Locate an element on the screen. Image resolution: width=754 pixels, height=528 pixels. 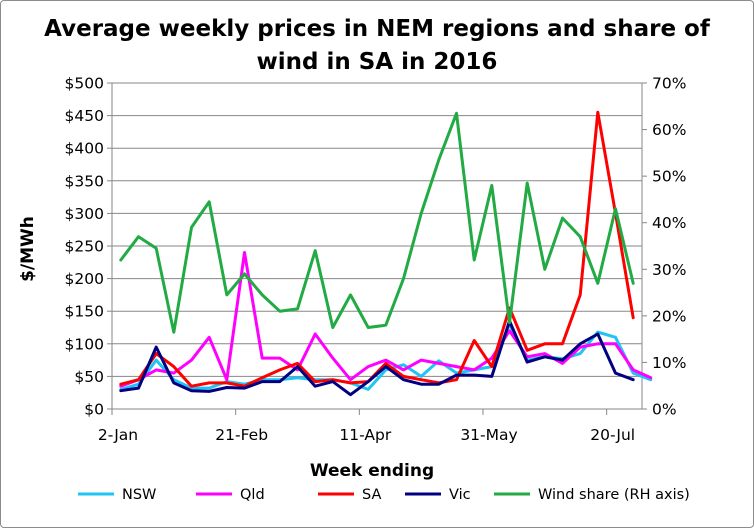
chart-title-line-2: wind in SA in 2016 is located at coordinates (377, 62).